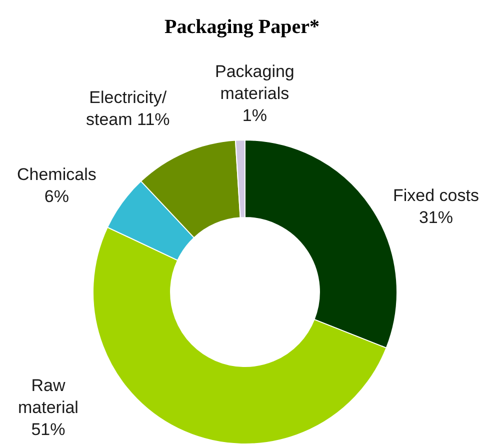  I want to click on slice-label: Raw material, so click(48, 397).